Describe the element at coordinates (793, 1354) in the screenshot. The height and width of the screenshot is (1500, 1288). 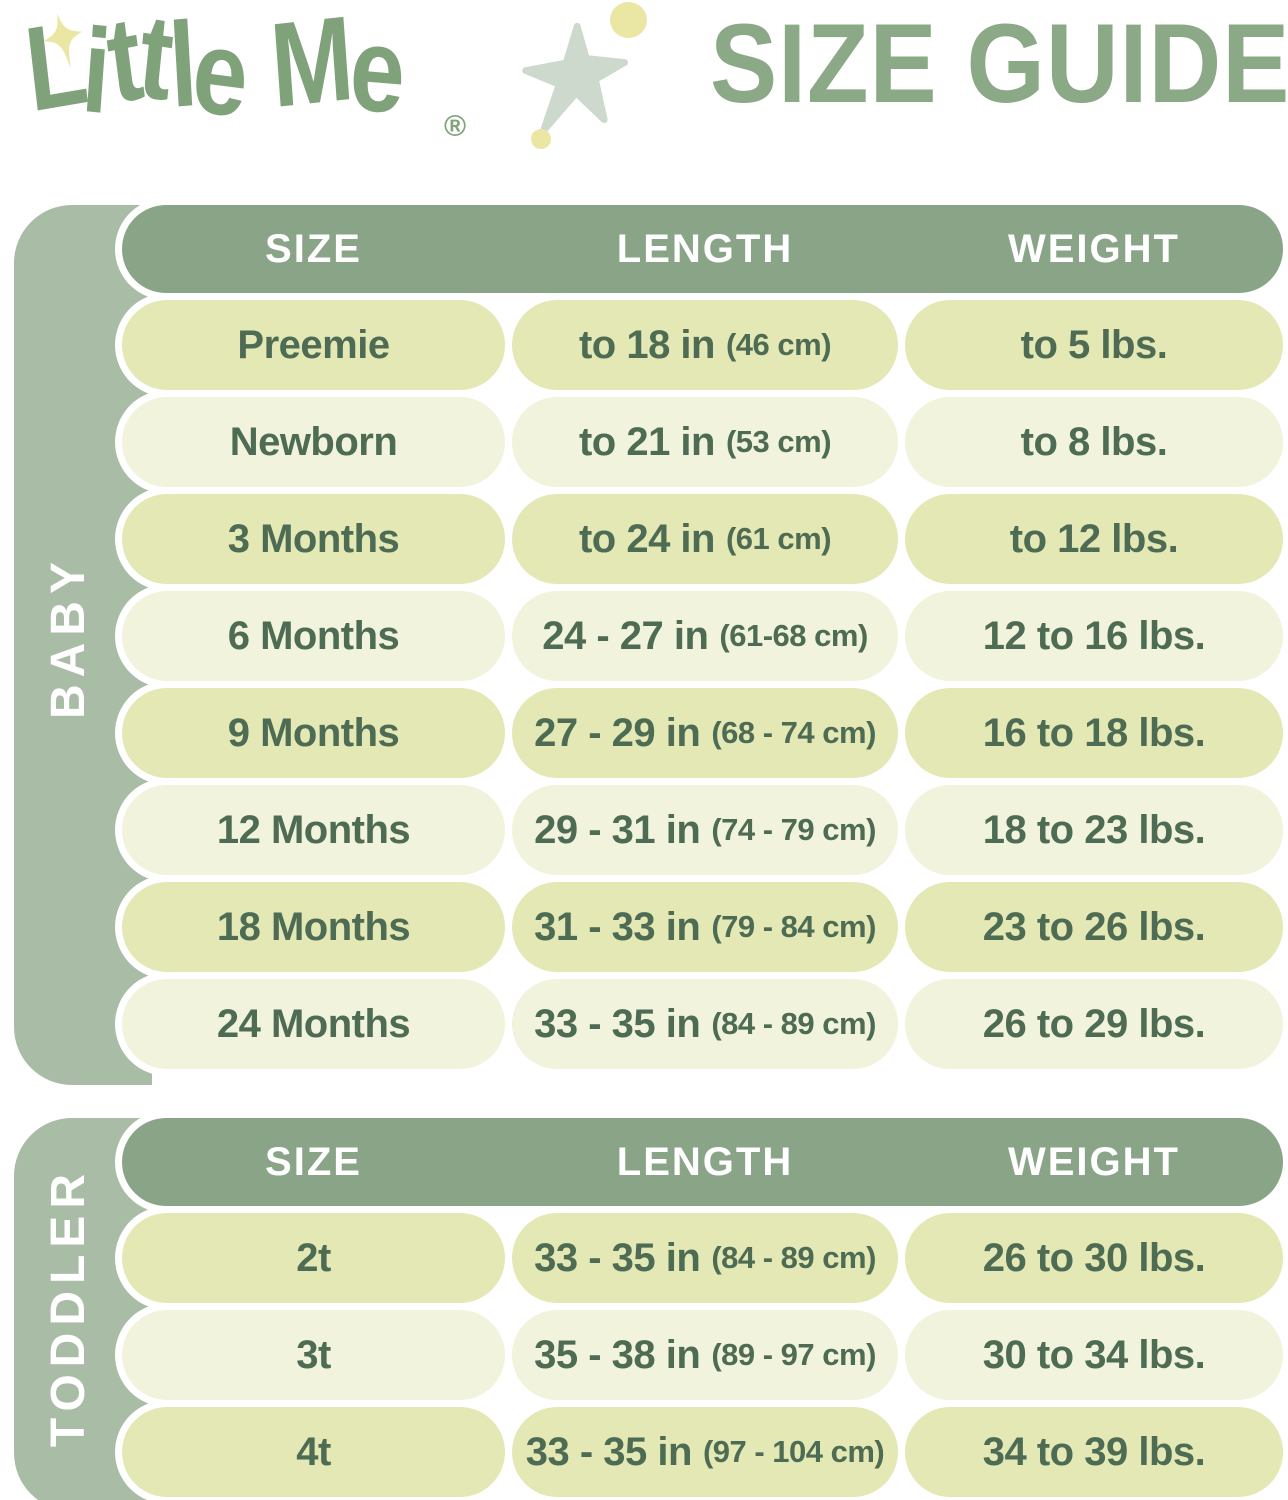
I see `length-cm: (89 - 97 cm)` at that location.